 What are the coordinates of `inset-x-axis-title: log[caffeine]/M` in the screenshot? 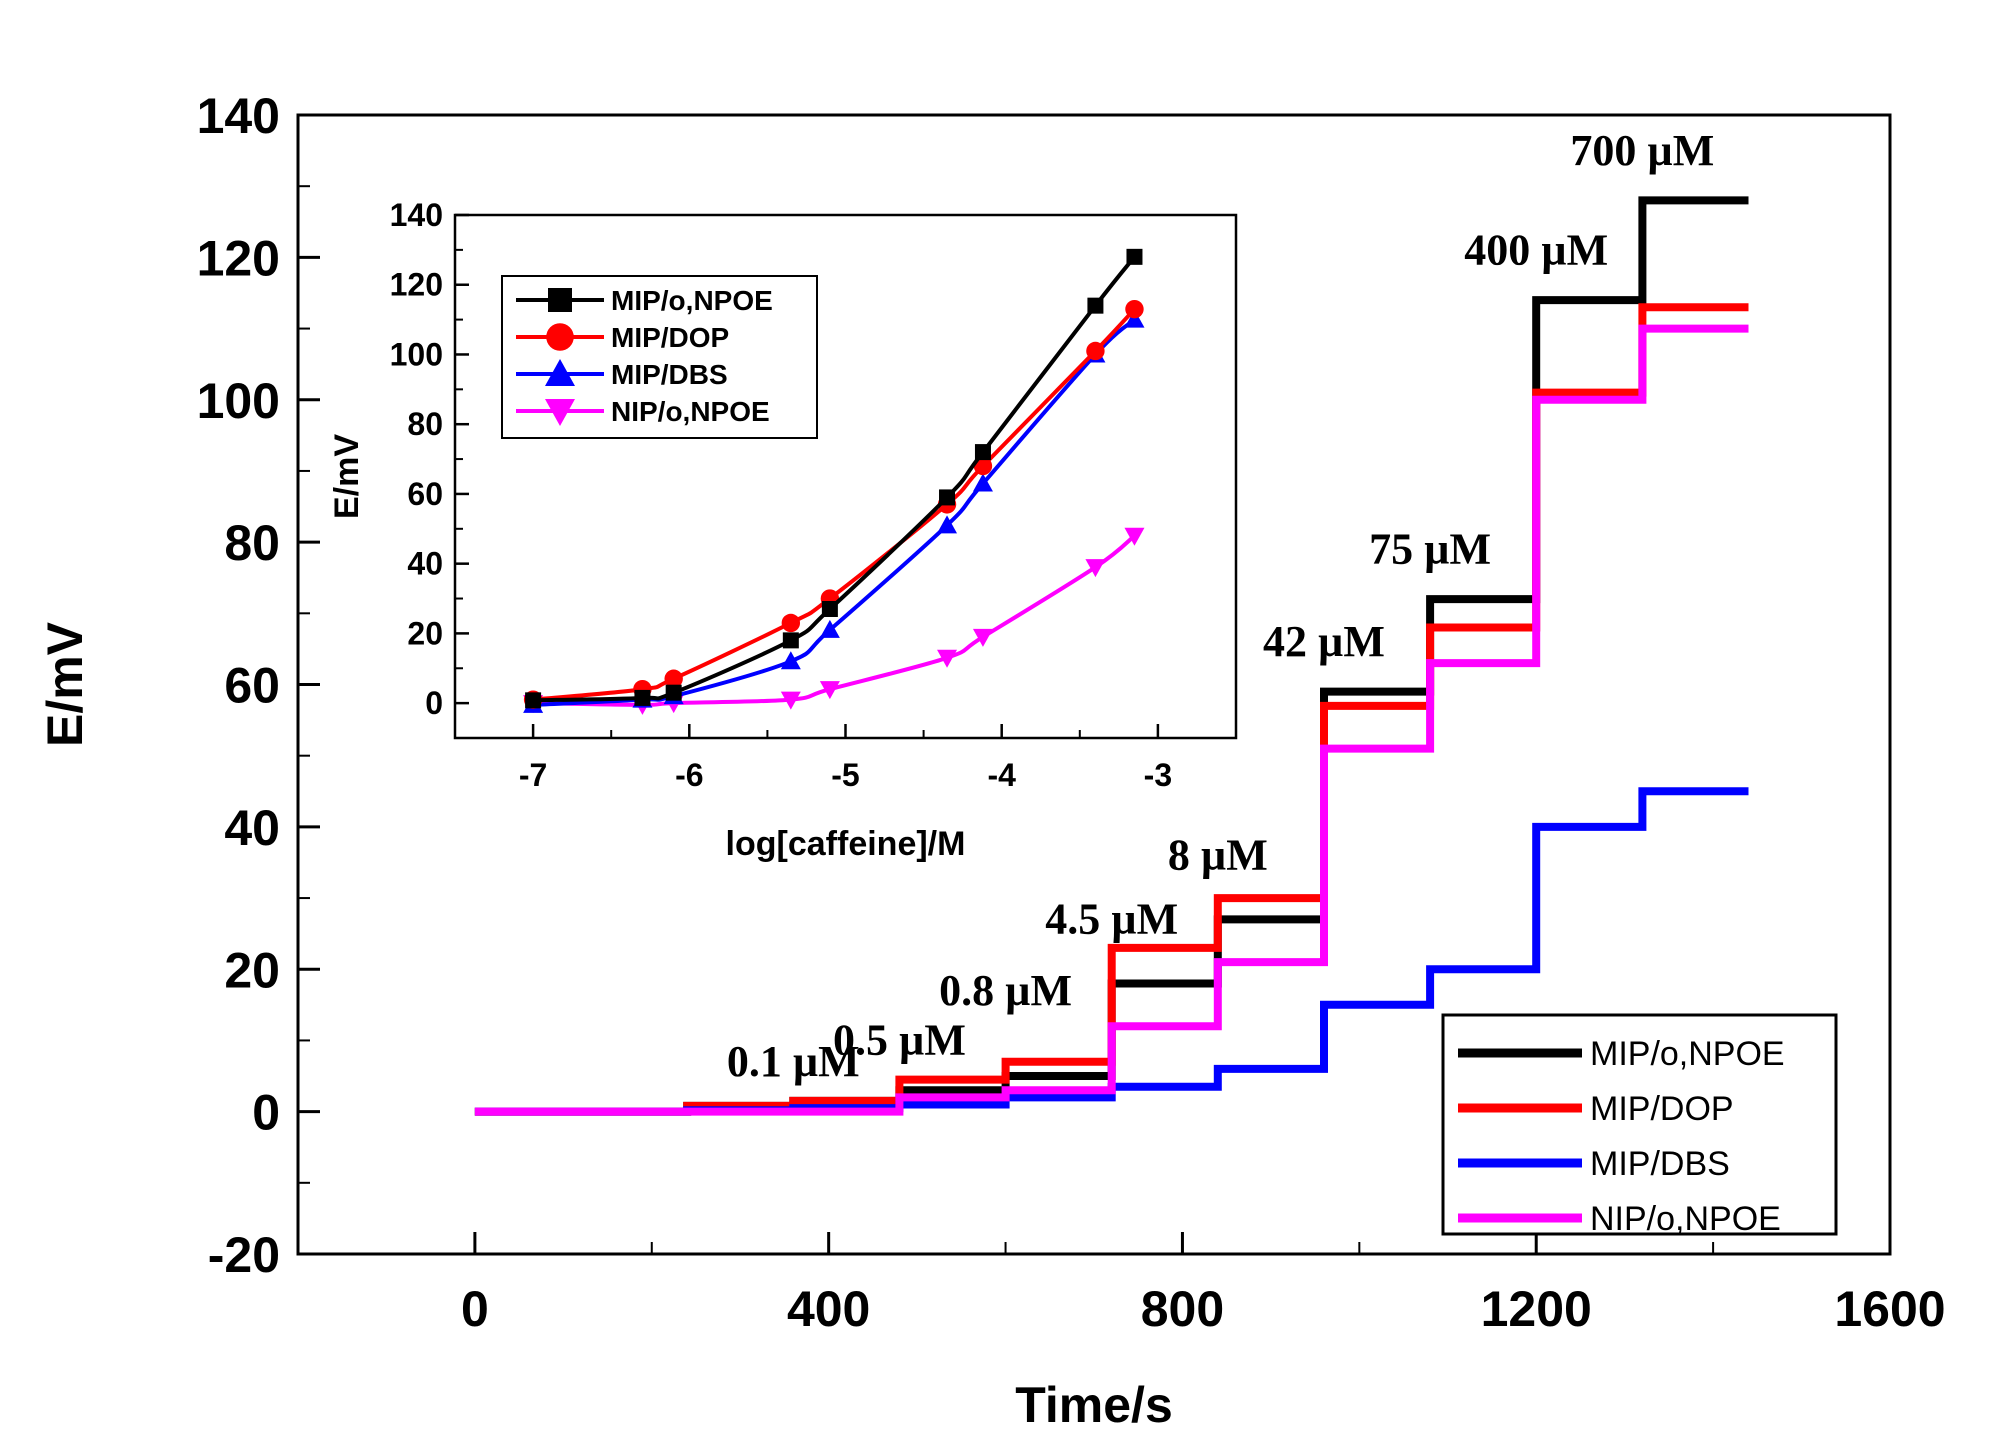 It's located at (846, 844).